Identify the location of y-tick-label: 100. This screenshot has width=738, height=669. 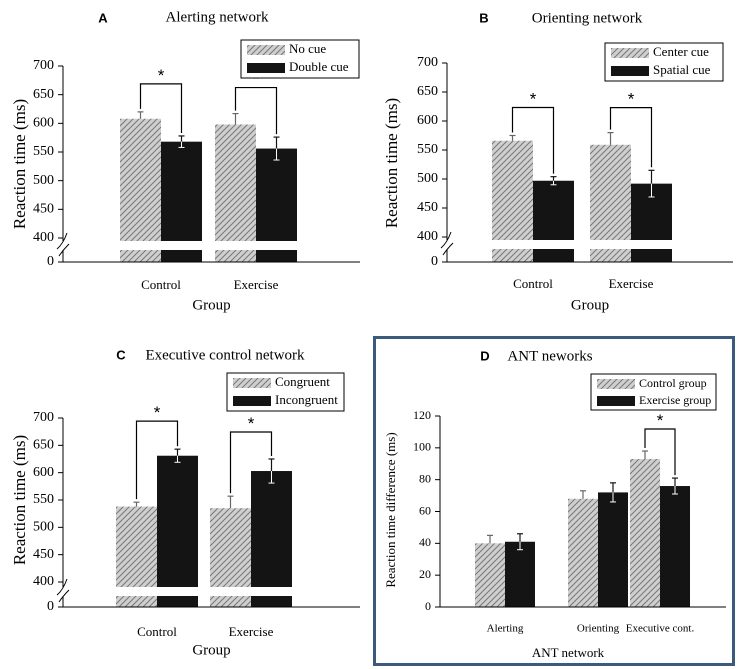
(422, 447).